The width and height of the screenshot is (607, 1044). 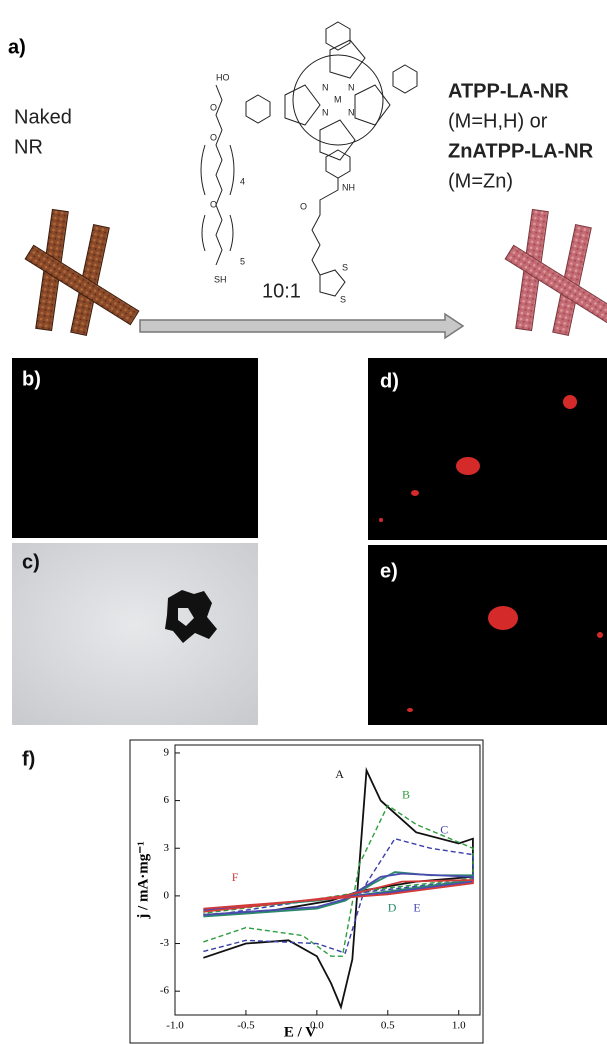 What do you see at coordinates (31, 562) in the screenshot?
I see `panel-label: c)` at bounding box center [31, 562].